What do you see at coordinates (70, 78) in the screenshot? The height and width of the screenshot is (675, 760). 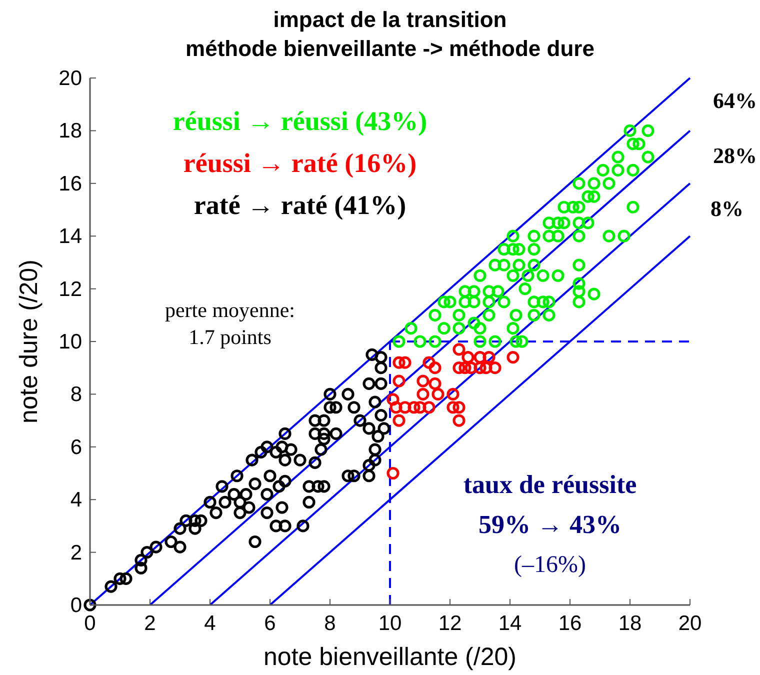 I see `y-tick-label: 20` at bounding box center [70, 78].